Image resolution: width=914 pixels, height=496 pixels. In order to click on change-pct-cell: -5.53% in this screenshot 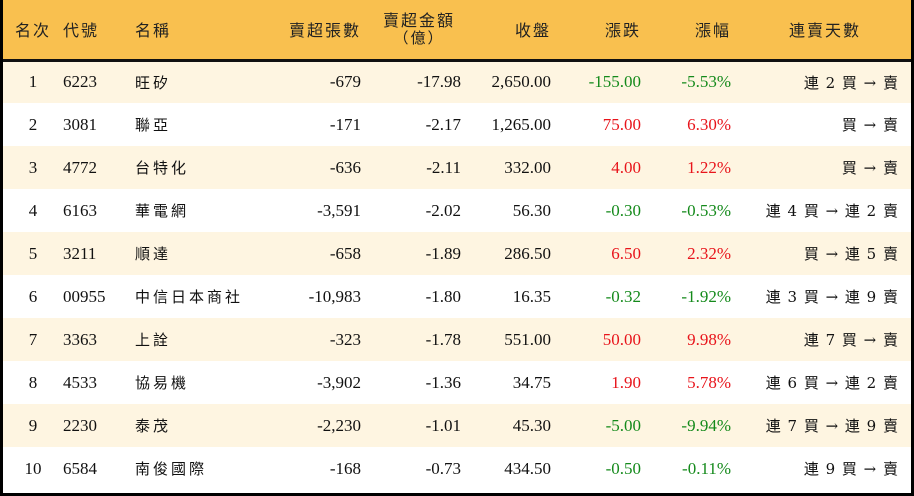, I will do `click(706, 82)`.